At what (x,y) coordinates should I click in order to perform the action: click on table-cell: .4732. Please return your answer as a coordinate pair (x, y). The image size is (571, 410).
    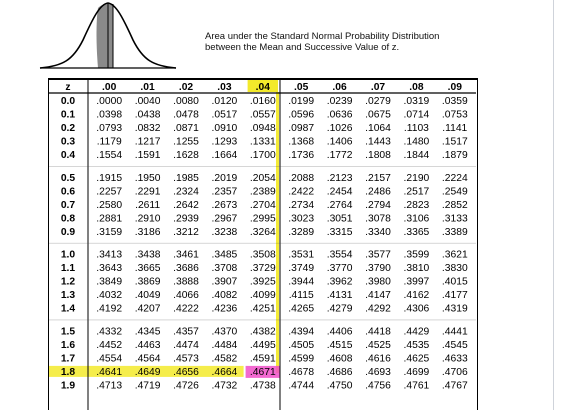
    Looking at the image, I should click on (225, 385).